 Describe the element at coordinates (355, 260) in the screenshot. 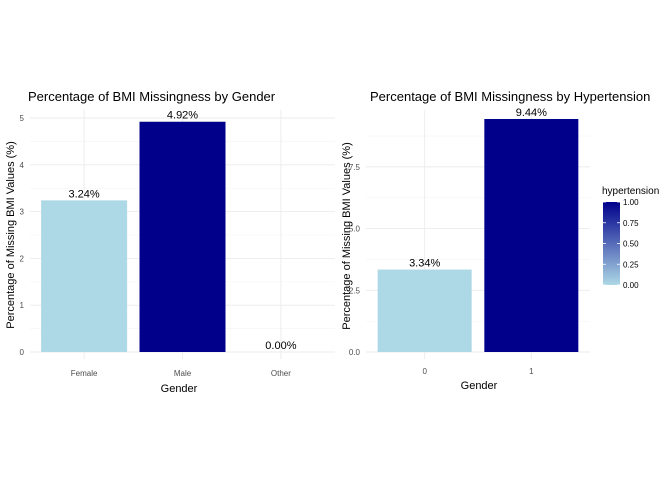

I see `y-tick-labels: 0.0 2.5 5.0 7.5` at that location.